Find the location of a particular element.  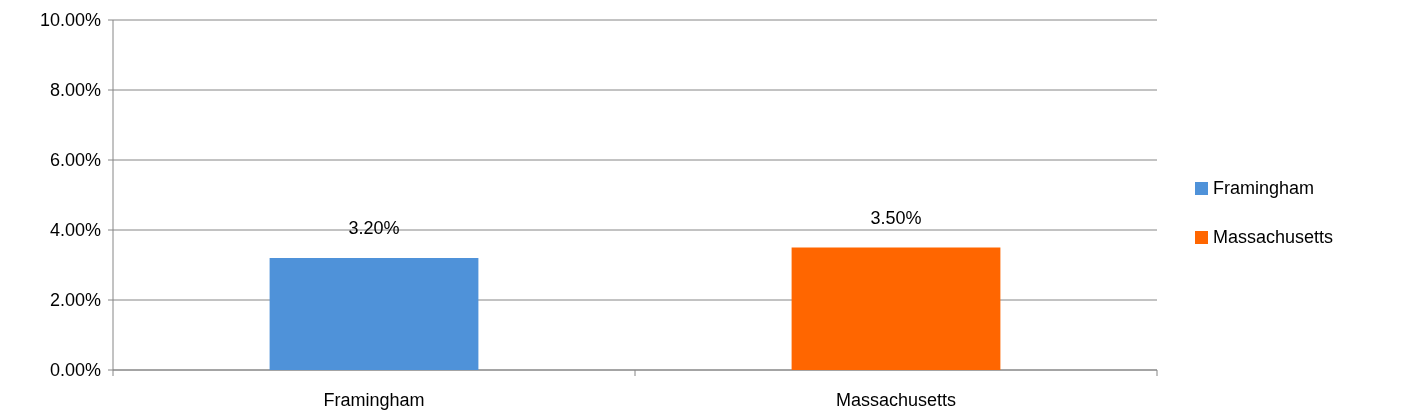

legend-label: Framingham is located at coordinates (1264, 188).